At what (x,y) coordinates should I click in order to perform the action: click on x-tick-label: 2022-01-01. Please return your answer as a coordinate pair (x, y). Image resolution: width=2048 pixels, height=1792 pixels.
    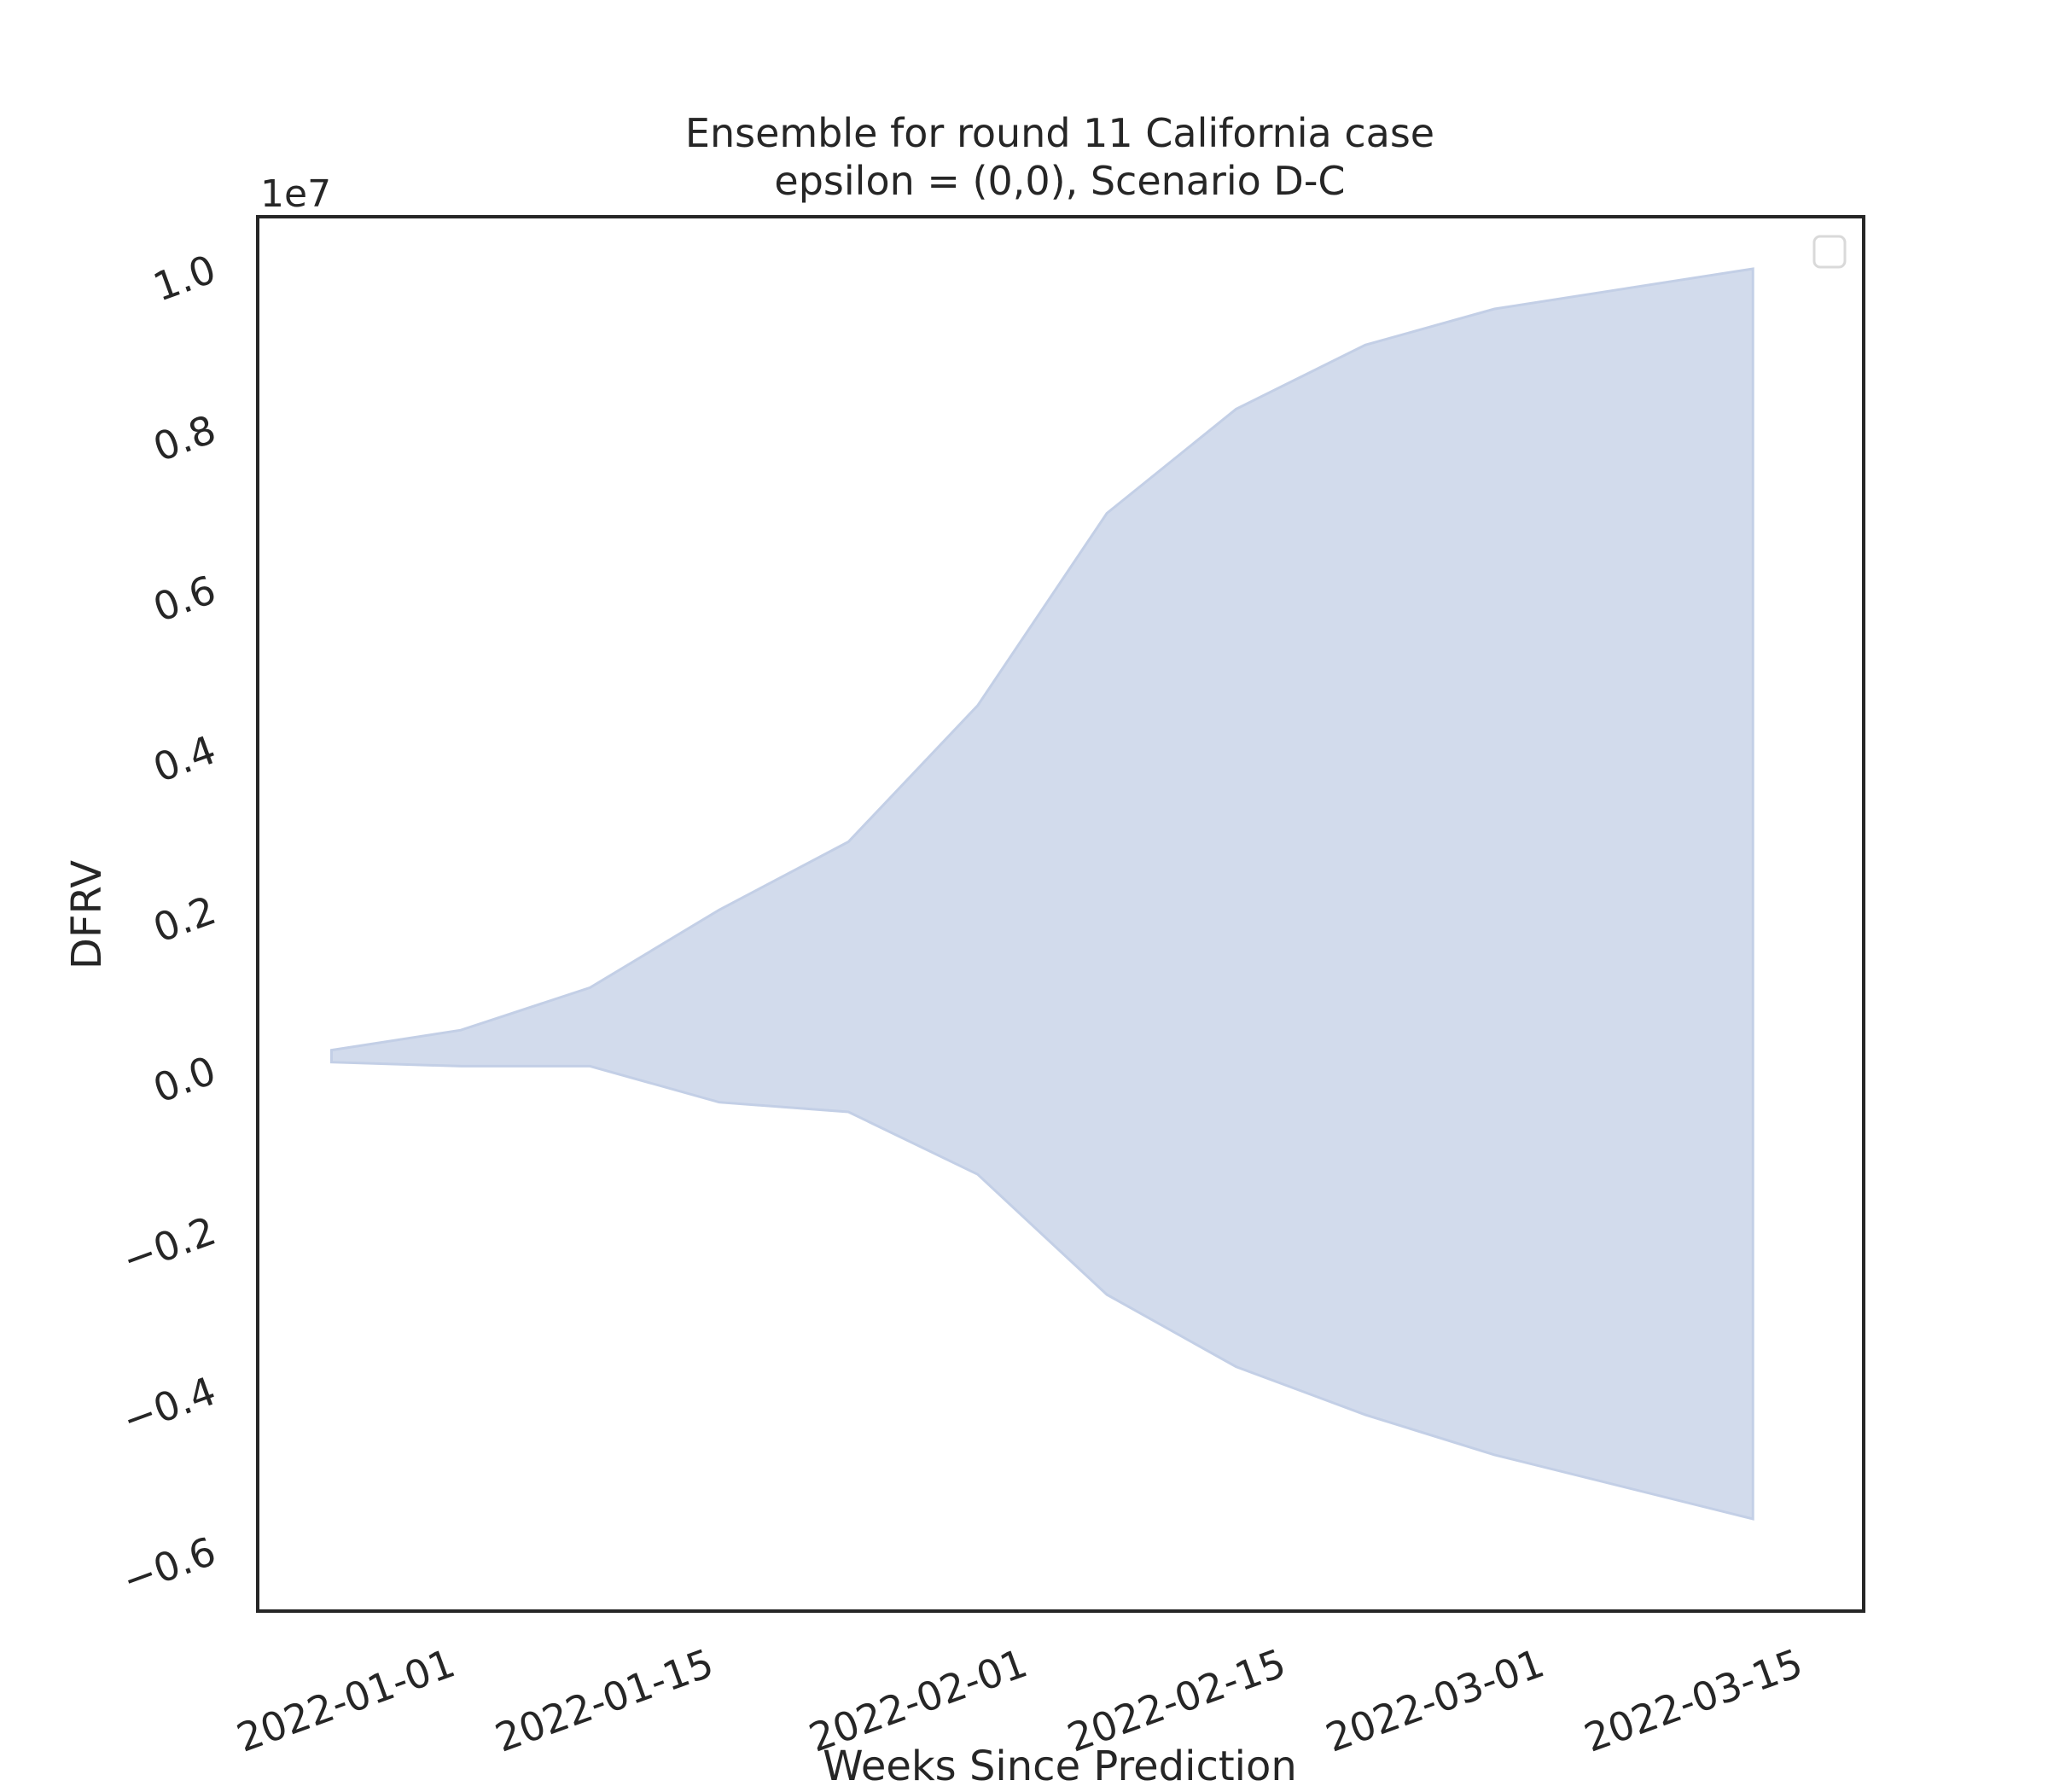
    Looking at the image, I should click on (345, 1700).